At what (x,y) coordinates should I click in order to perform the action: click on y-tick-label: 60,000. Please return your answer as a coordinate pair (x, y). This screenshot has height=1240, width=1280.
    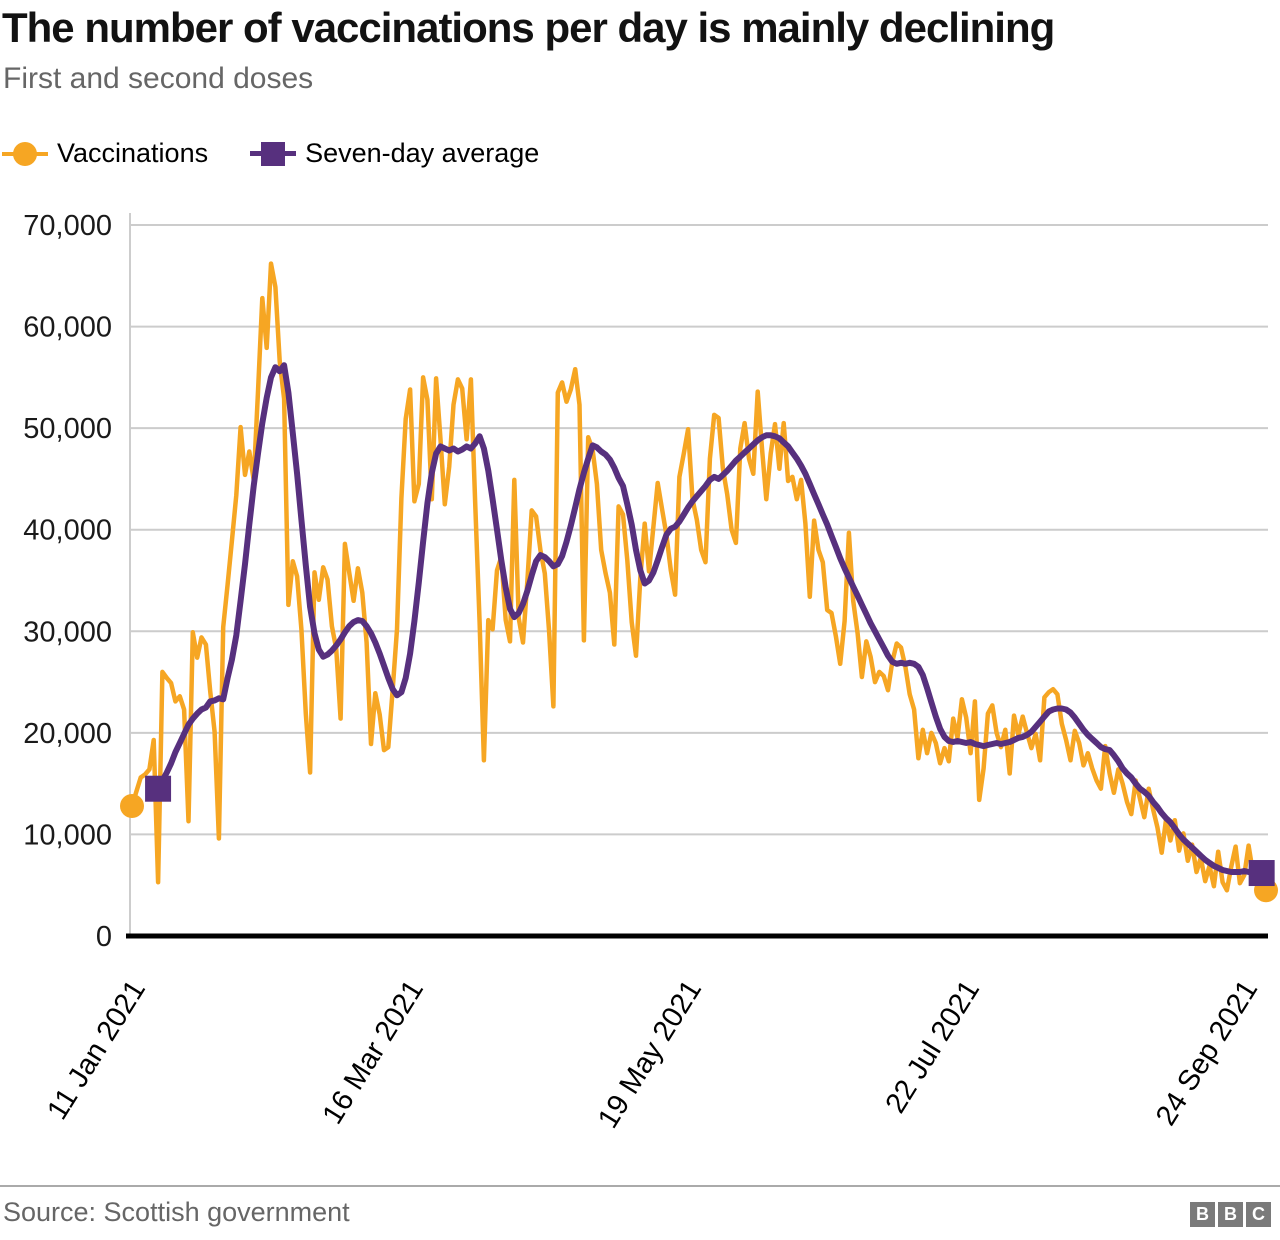
    Looking at the image, I should click on (67, 328).